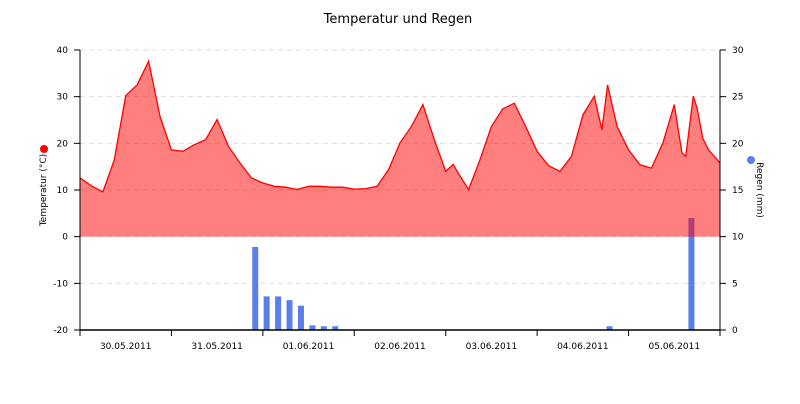 The image size is (800, 404). I want to click on x-tick-label: 01.06.2011, so click(309, 347).